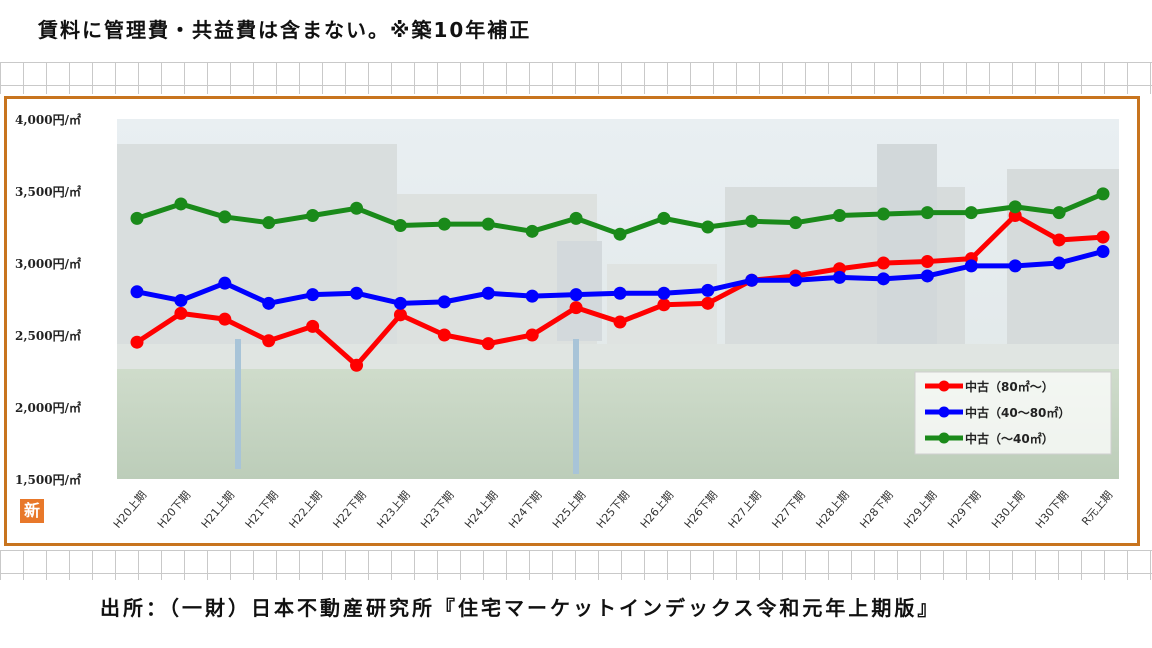 This screenshot has height=648, width=1152. What do you see at coordinates (576, 78) in the screenshot?
I see `grid-band-top` at bounding box center [576, 78].